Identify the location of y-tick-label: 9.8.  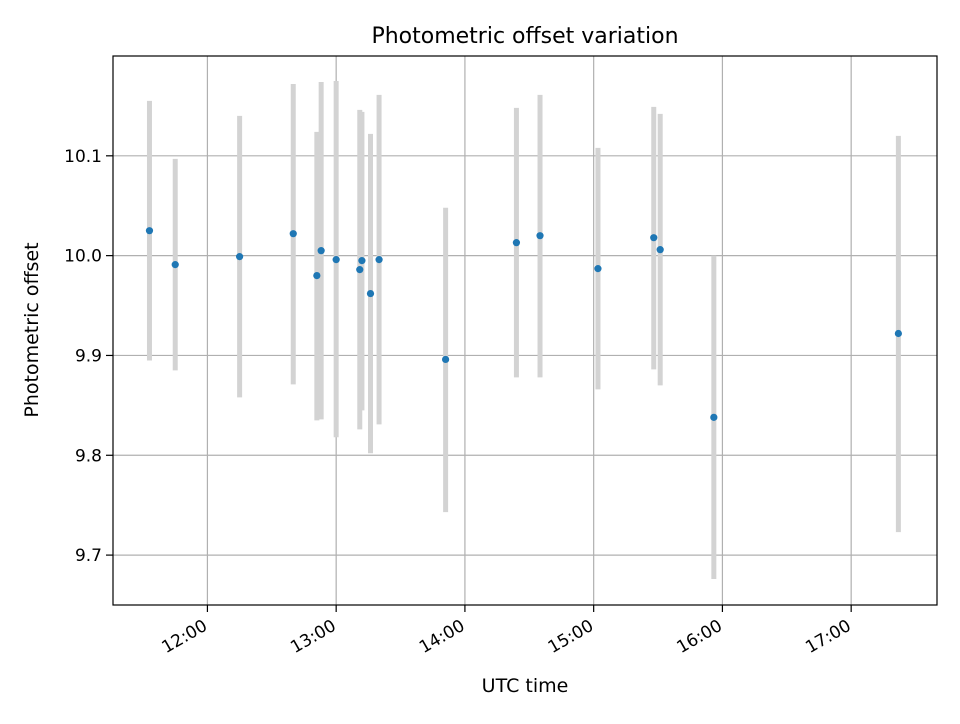
(88, 456).